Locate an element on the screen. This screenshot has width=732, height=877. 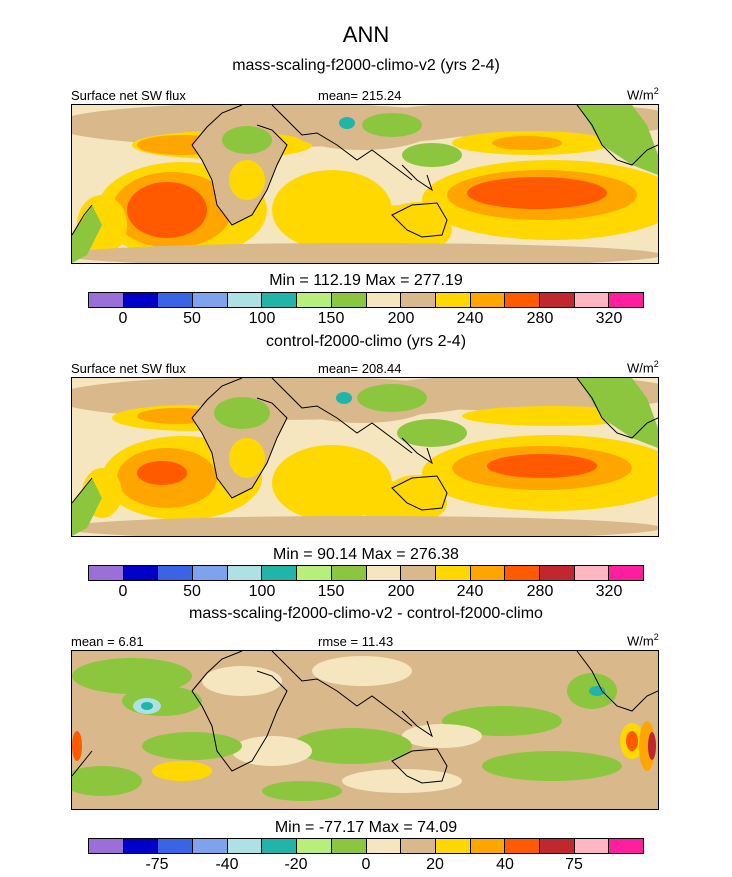
panel1-minmax: Min = 112.19 Max = 277.19 is located at coordinates (366, 280).